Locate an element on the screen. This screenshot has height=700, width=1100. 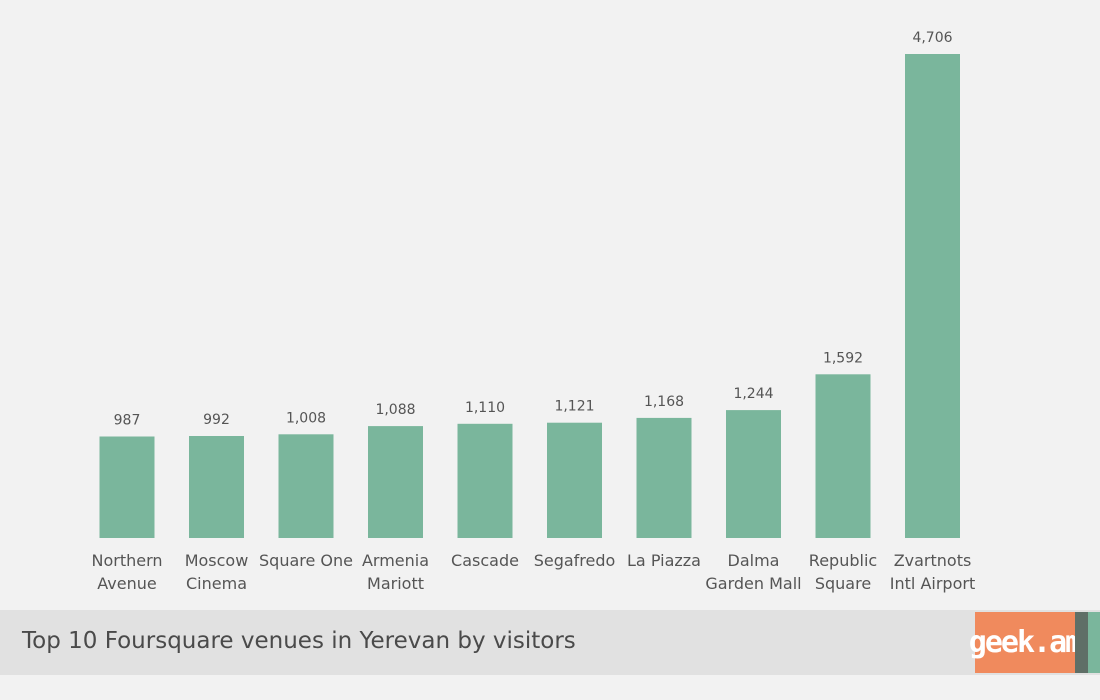
category-label-line: La Piazza is located at coordinates (664, 560).